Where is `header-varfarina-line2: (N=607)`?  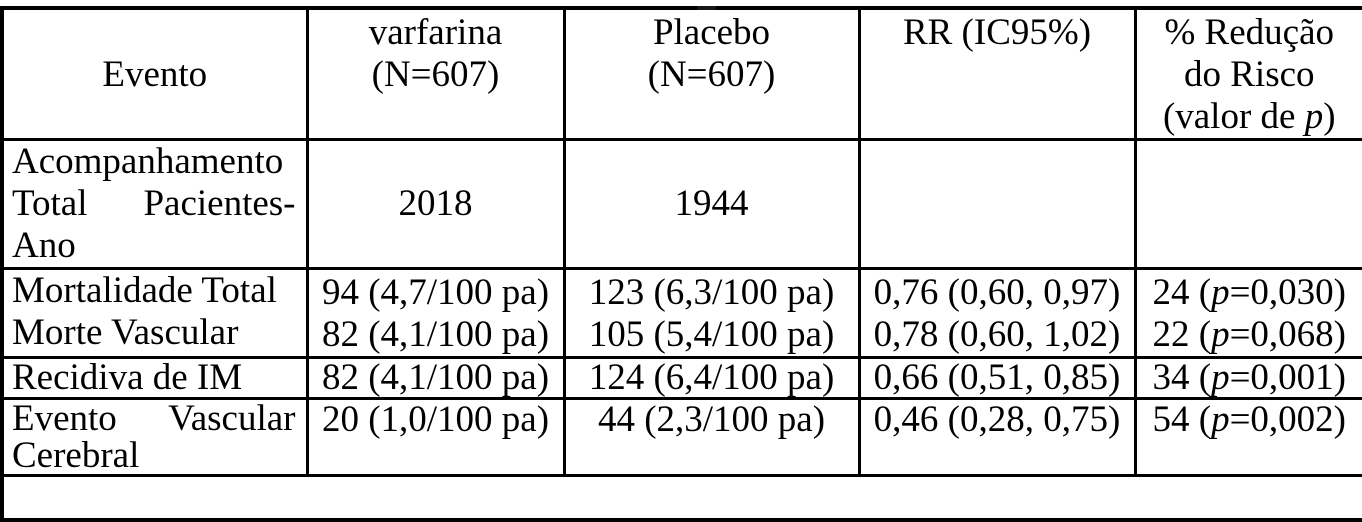
header-varfarina-line2: (N=607) is located at coordinates (436, 75).